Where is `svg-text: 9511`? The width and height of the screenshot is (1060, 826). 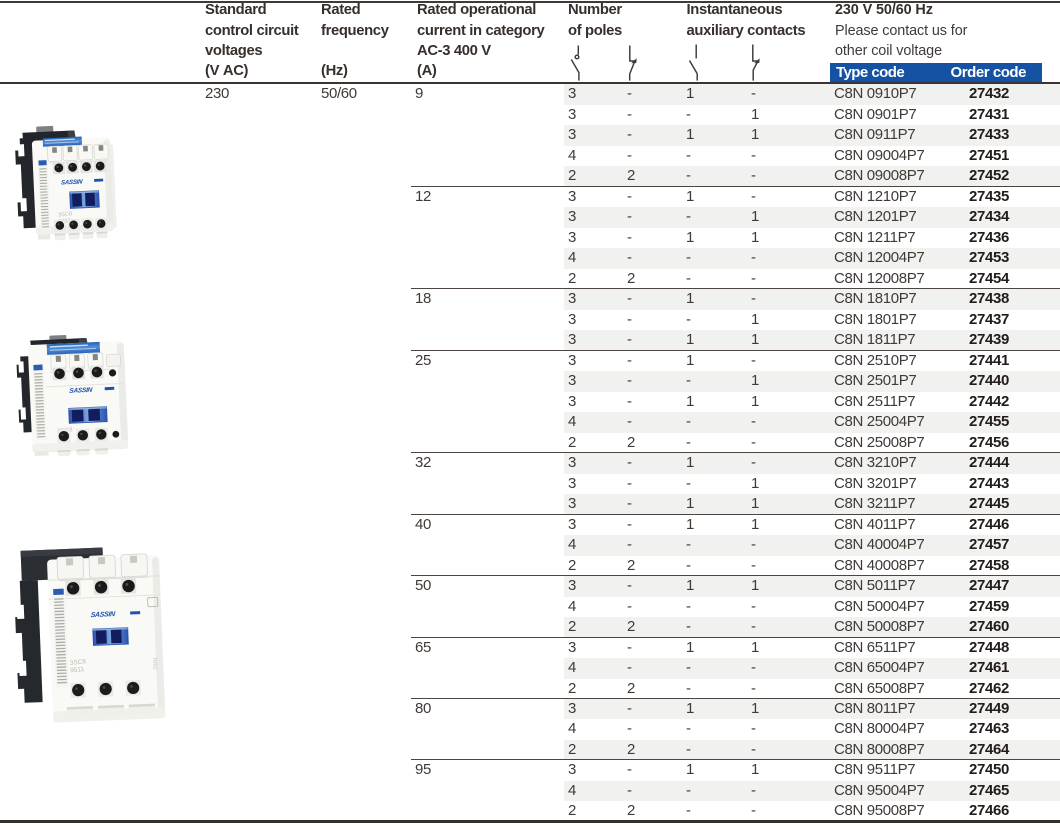
svg-text: 9511 is located at coordinates (77, 670).